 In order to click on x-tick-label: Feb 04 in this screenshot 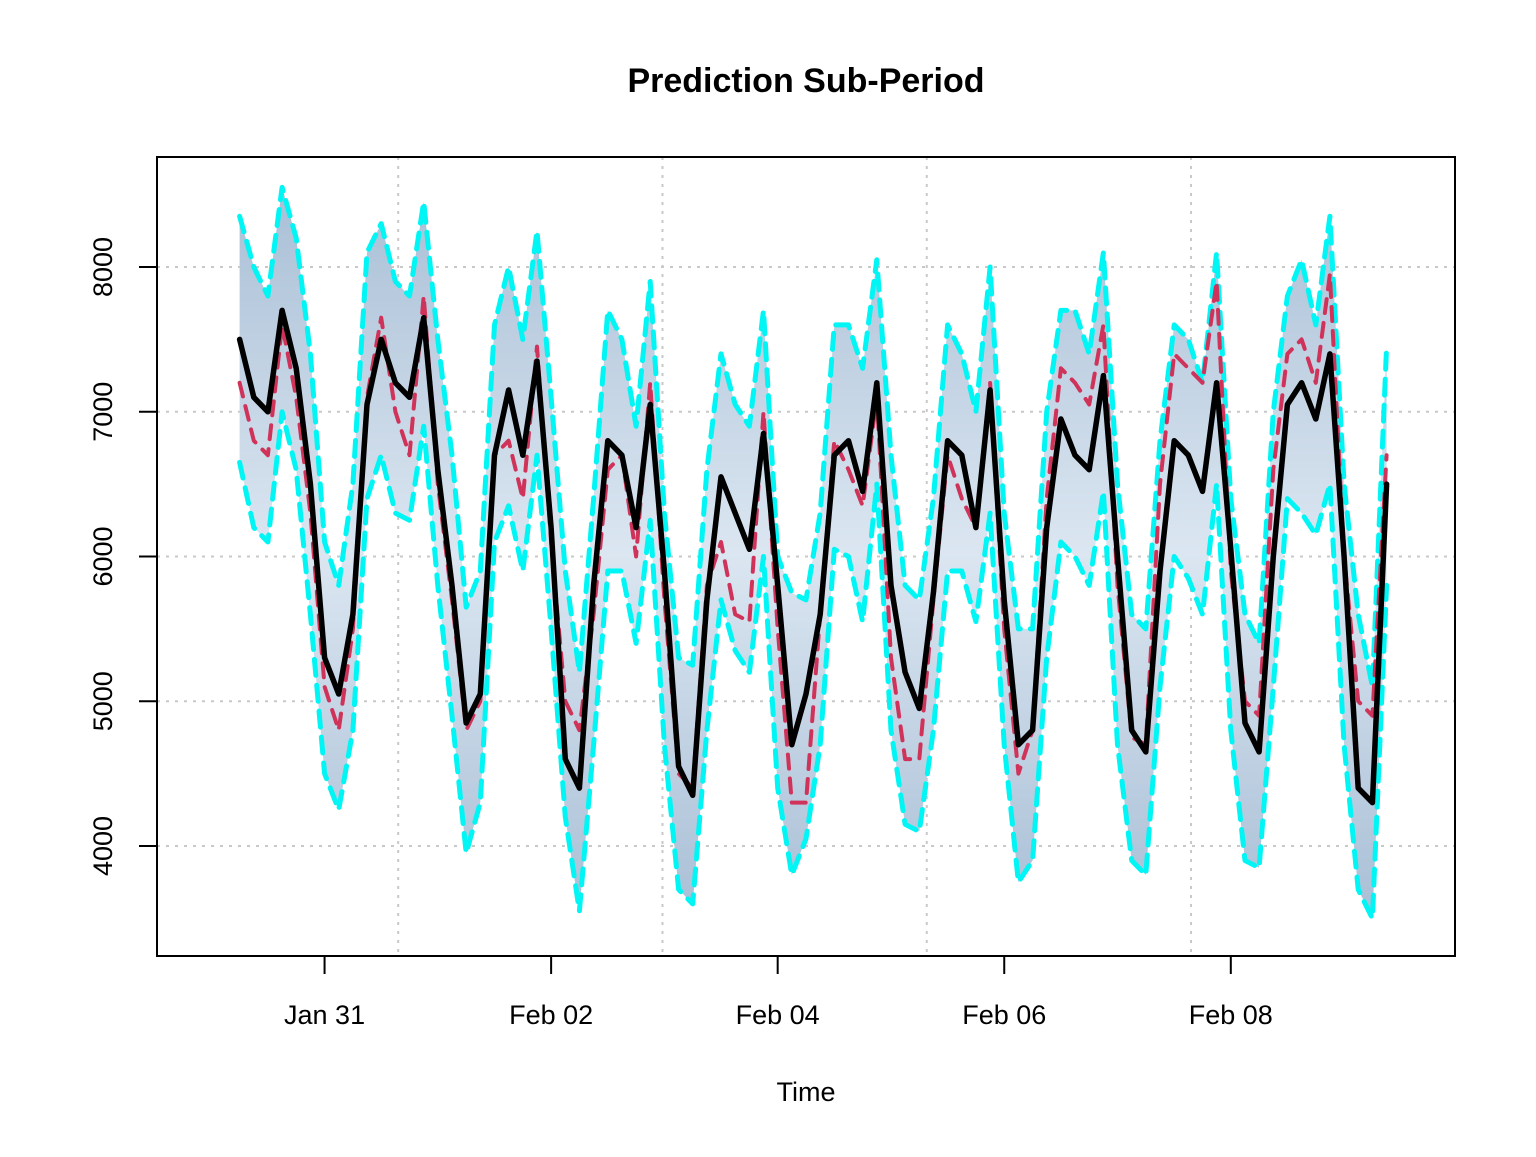, I will do `click(778, 1015)`.